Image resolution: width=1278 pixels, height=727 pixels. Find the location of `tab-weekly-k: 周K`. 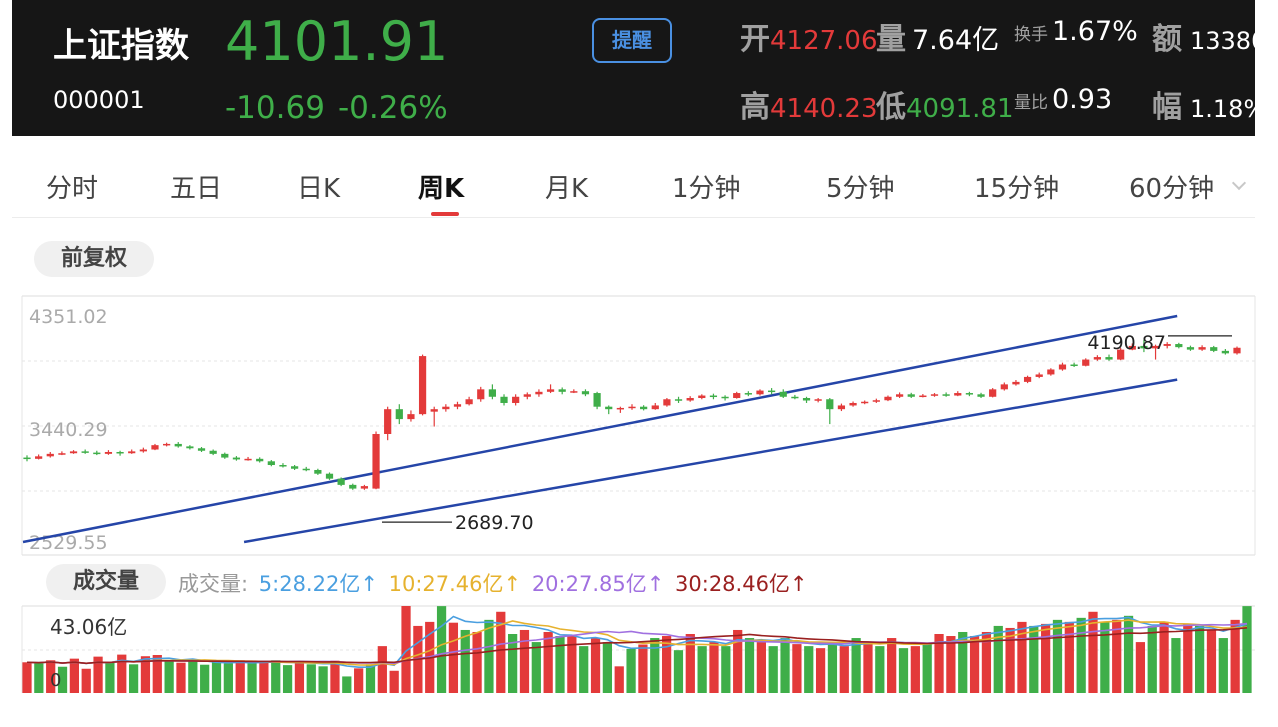

tab-weekly-k: 周K is located at coordinates (441, 189).